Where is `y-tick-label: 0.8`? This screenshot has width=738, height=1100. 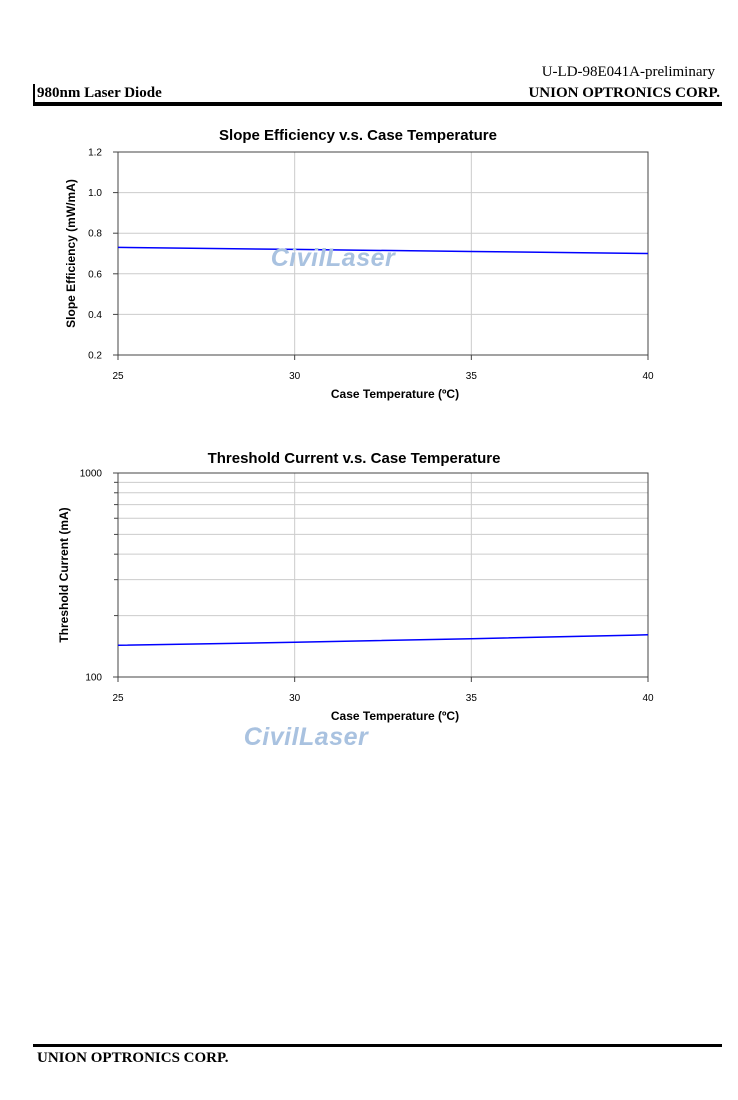
y-tick-label: 0.8 is located at coordinates (95, 234).